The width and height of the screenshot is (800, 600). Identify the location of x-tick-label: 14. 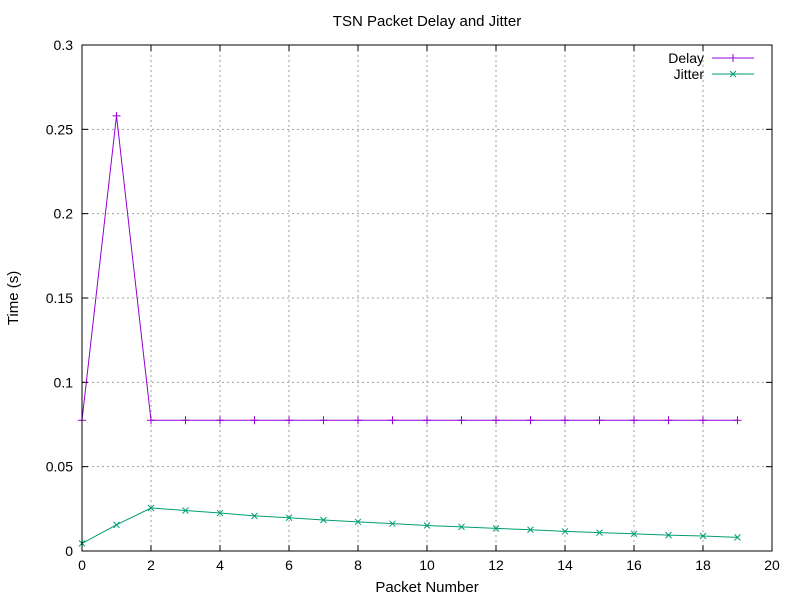
(565, 565).